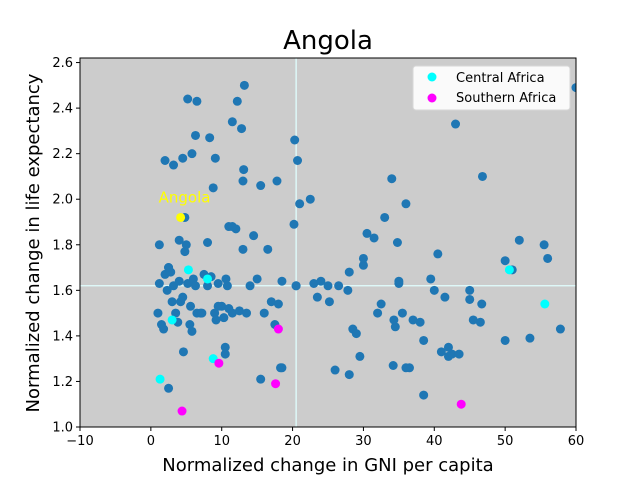 The height and width of the screenshot is (480, 640). Describe the element at coordinates (292, 441) in the screenshot. I see `x-tick-label: 20` at that location.